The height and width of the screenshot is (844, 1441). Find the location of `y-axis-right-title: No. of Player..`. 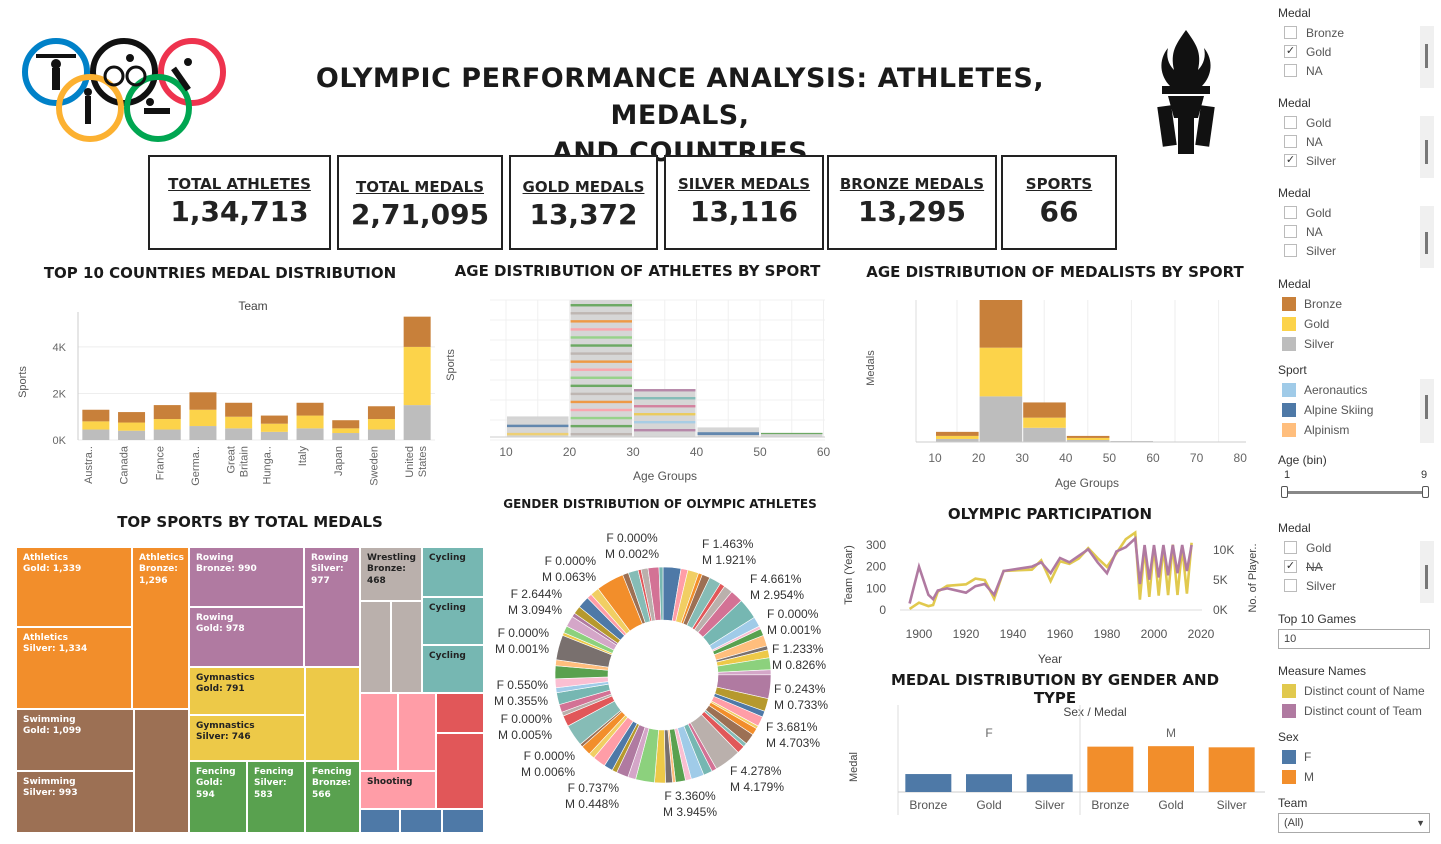

y-axis-right-title: No. of Player.. is located at coordinates (1253, 577).